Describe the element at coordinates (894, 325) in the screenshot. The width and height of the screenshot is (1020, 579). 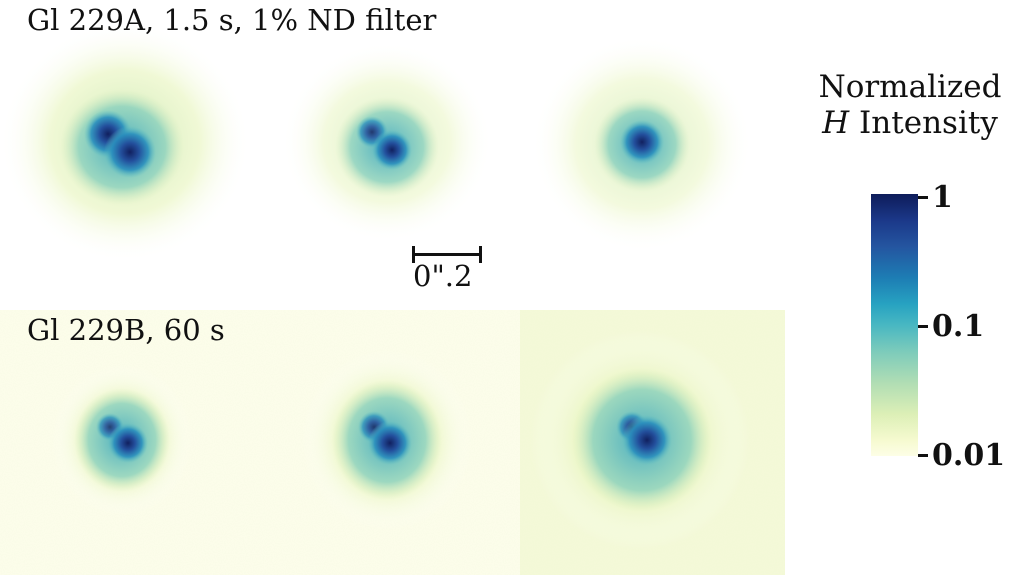
I see `colorbar` at that location.